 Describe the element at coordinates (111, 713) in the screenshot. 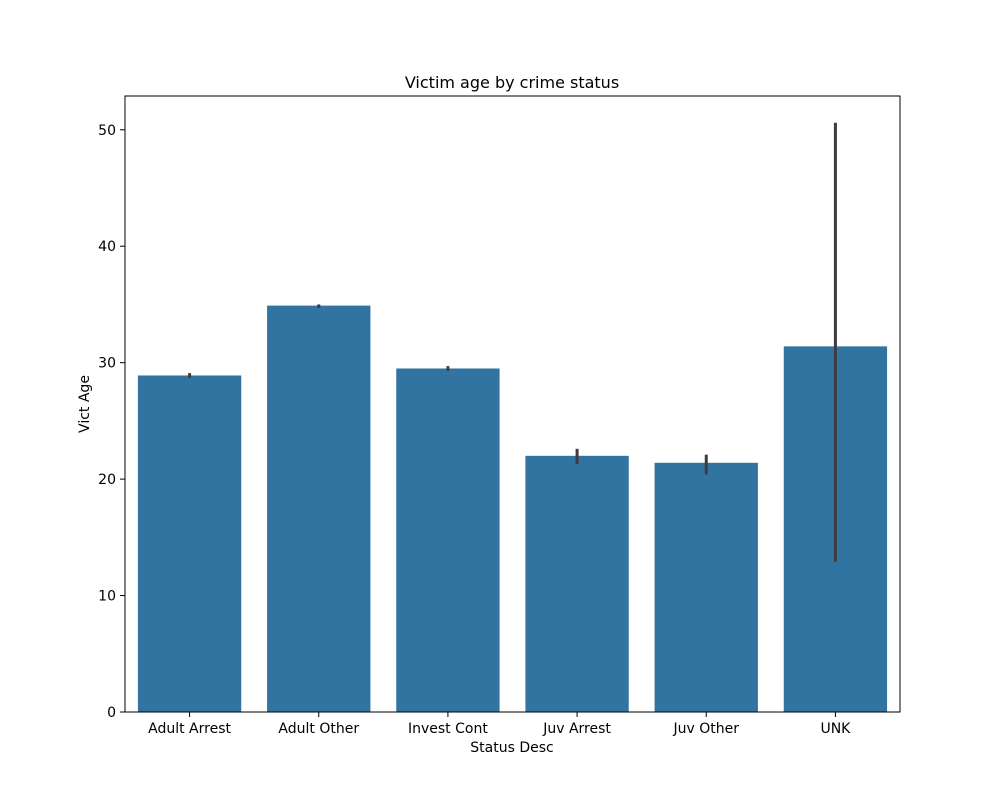

I see `y-tick-label: 0` at that location.